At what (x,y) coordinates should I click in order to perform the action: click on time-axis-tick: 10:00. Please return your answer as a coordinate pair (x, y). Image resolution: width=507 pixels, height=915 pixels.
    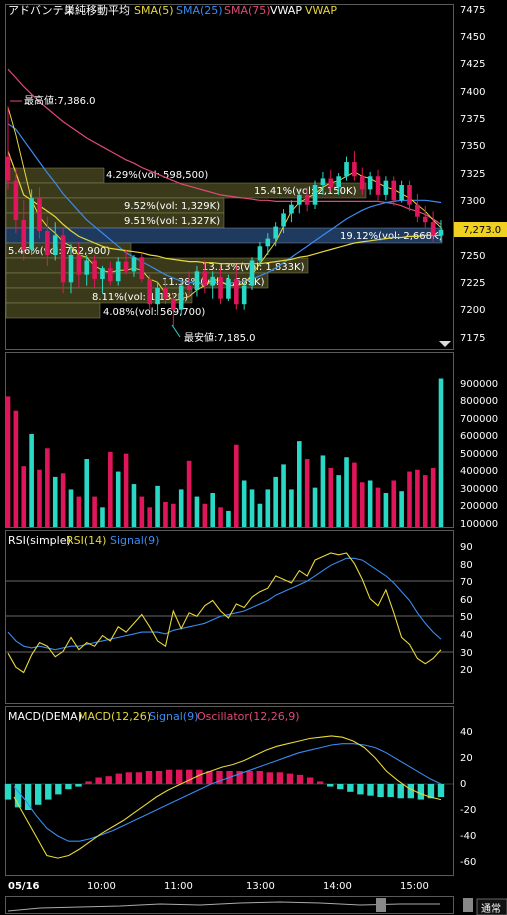
    Looking at the image, I should click on (101, 886).